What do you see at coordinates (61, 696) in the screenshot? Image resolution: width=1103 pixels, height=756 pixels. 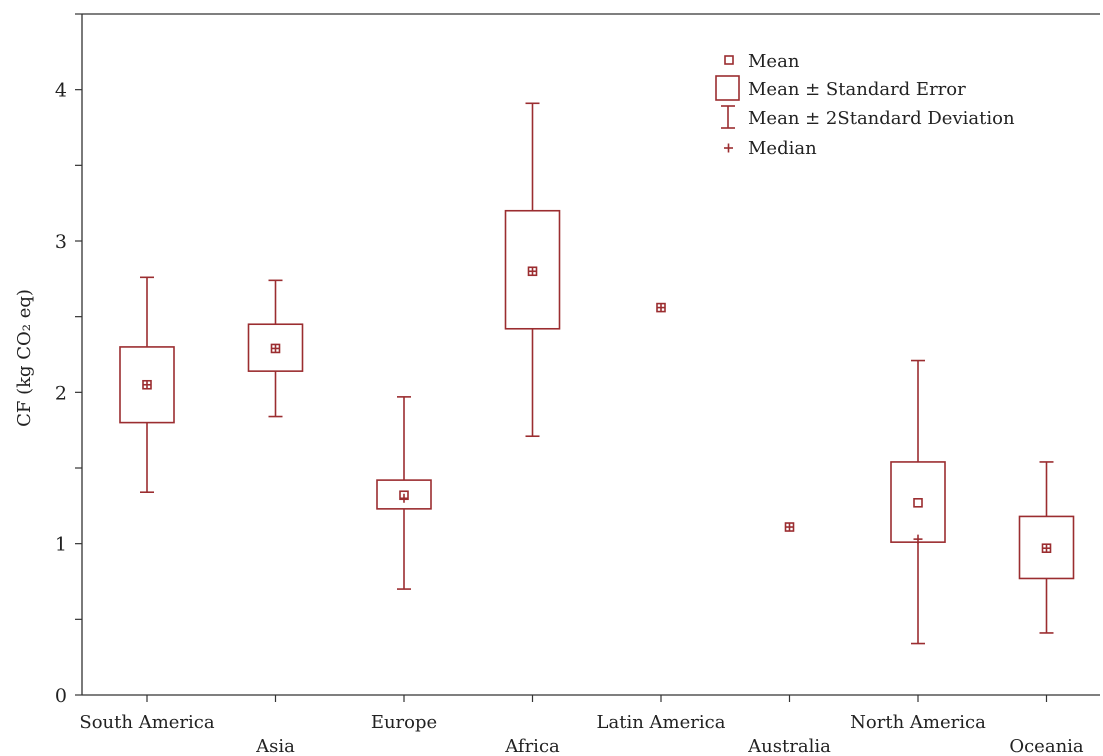 I see `y-tick-label: 0` at bounding box center [61, 696].